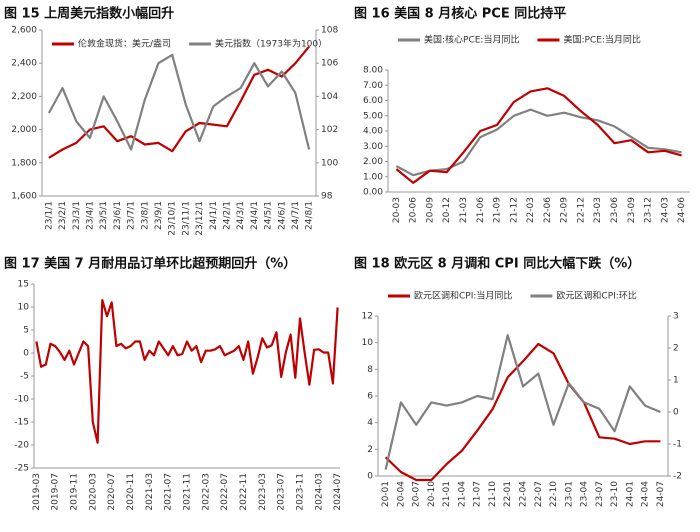 This screenshot has width=700, height=532. What do you see at coordinates (282, 492) in the screenshot?
I see `x-tick-label: 2023-07` at bounding box center [282, 492].